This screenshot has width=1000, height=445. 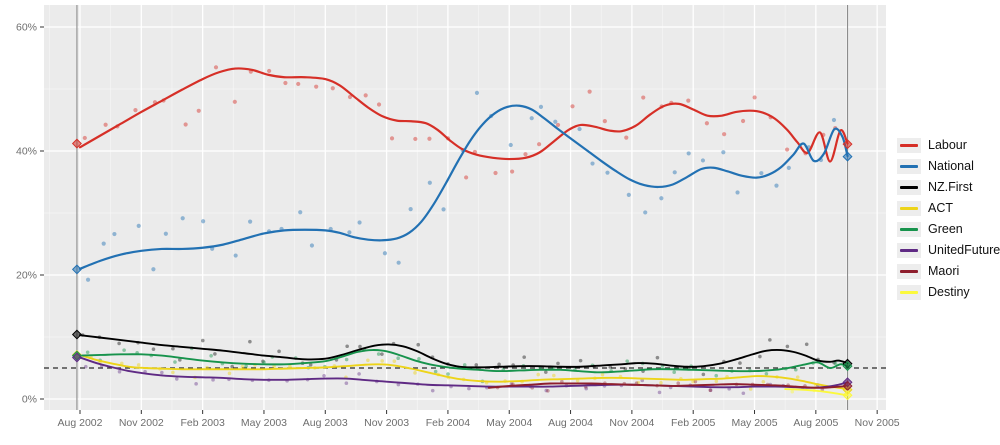 I want to click on y-axis-labels: 0% 20% 40% 60%, so click(x=26, y=214).